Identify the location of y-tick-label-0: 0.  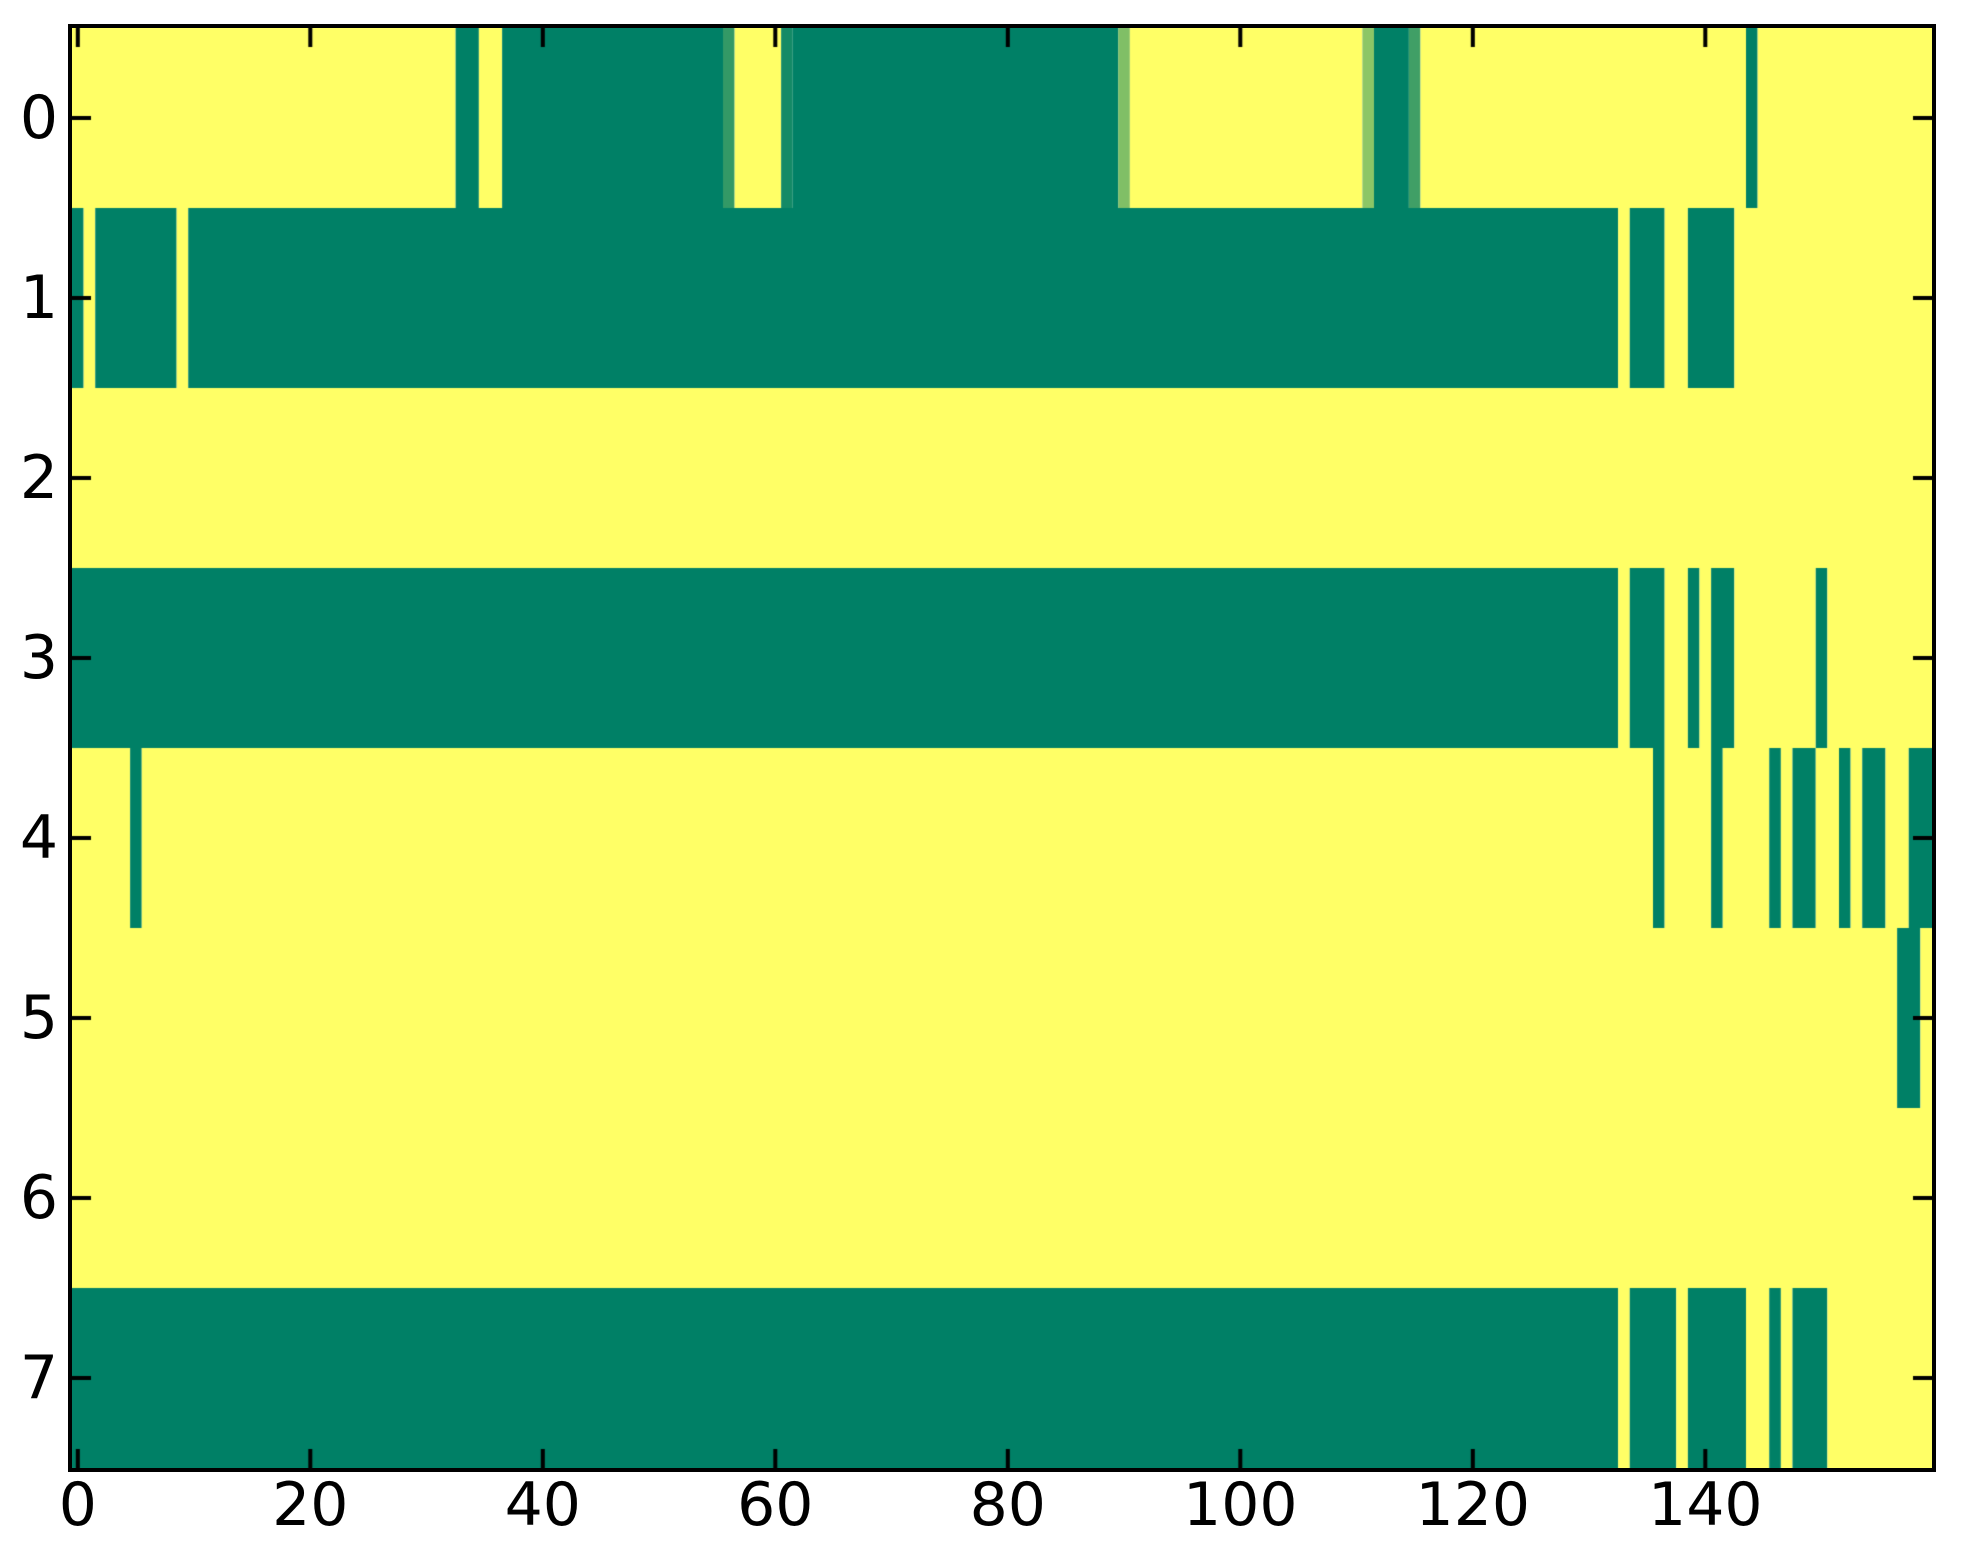
(38, 118).